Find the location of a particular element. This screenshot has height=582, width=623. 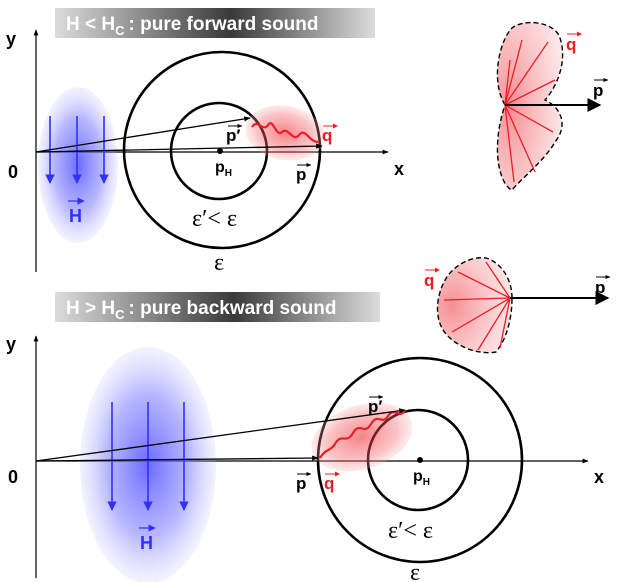

top-lobe-shape is located at coordinates (530, 106).